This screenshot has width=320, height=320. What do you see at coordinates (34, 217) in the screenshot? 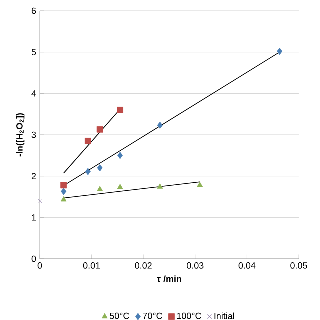
I see `y-tick-label: 1` at bounding box center [34, 217].